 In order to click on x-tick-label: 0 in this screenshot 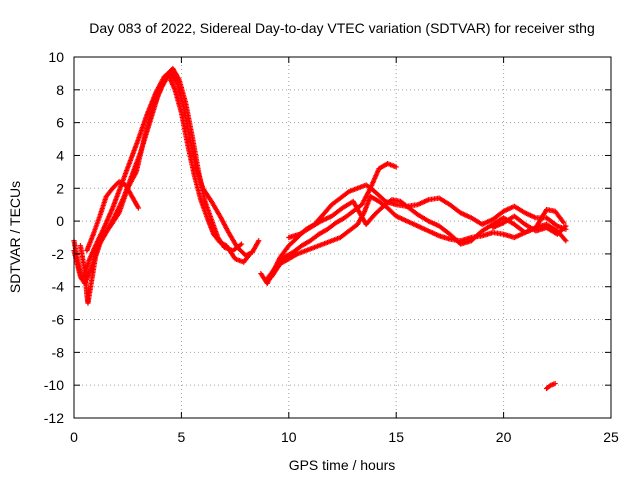, I will do `click(74, 437)`.